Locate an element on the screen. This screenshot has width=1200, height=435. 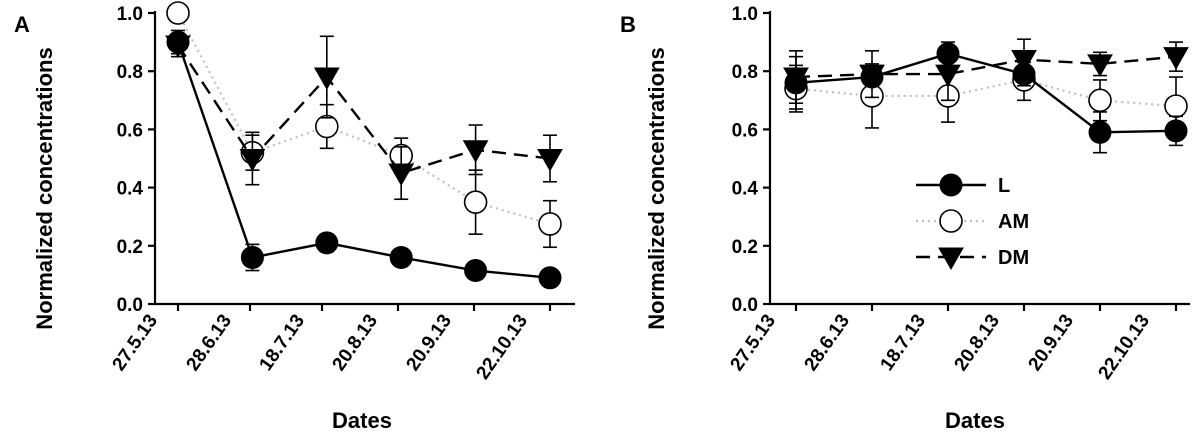
legend-label: DM is located at coordinates (1013, 258).